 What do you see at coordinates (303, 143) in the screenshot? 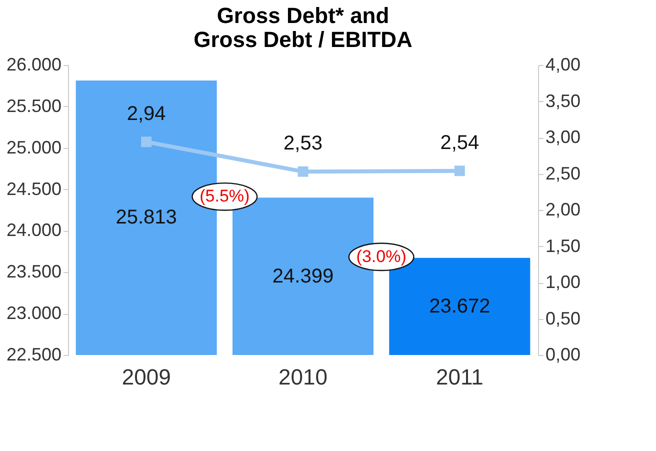
I see `data-label: 2,53` at bounding box center [303, 143].